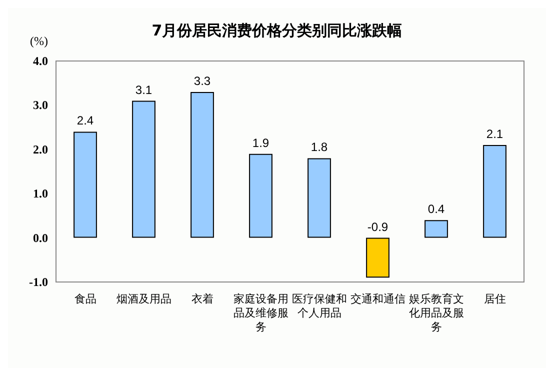 The image size is (554, 376). Describe the element at coordinates (436, 209) in the screenshot. I see `data-label: 0.4` at that location.